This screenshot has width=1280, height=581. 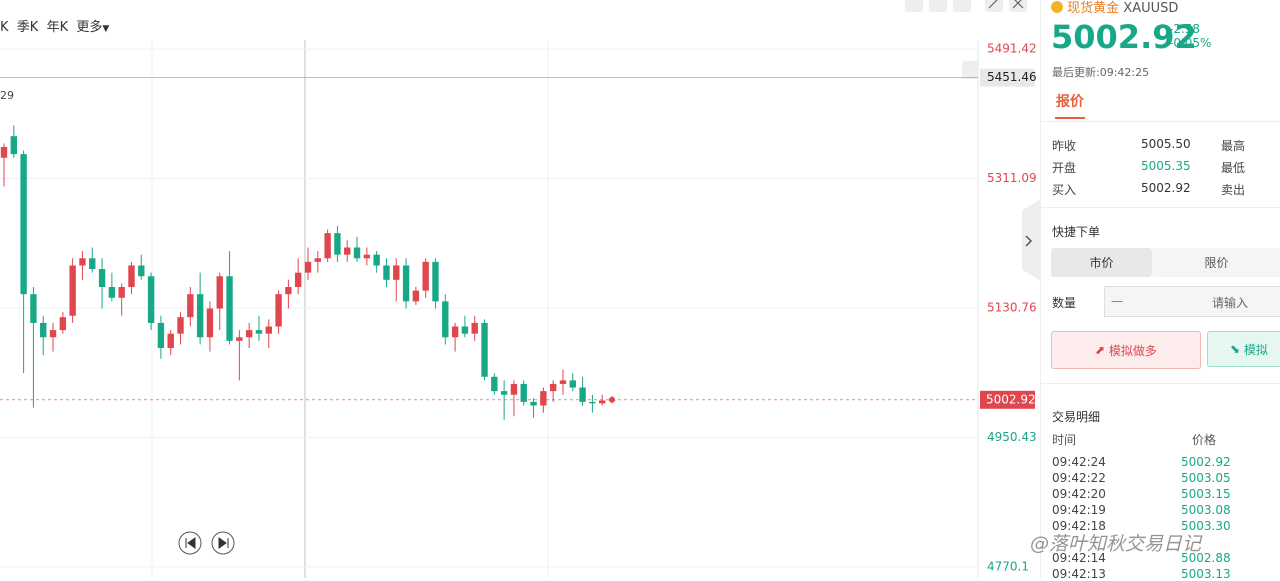 I want to click on quote-value: 5002.92, so click(x=1166, y=188).